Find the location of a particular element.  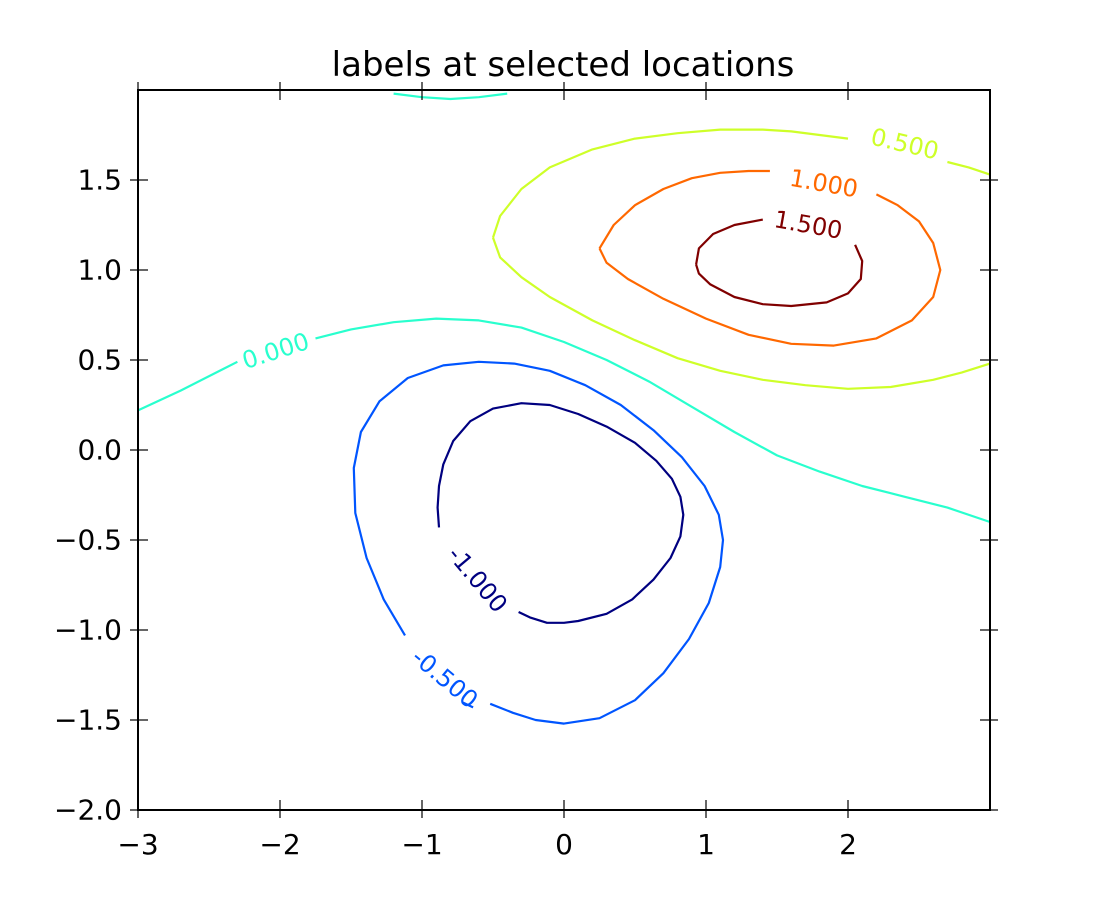

x-tick-label: 2 is located at coordinates (848, 844).